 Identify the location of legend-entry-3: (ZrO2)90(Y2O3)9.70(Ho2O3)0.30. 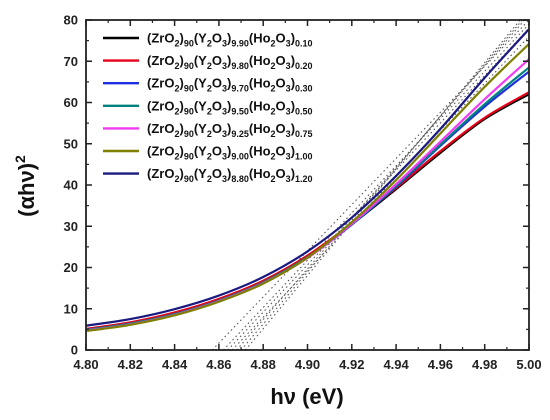
(208, 85).